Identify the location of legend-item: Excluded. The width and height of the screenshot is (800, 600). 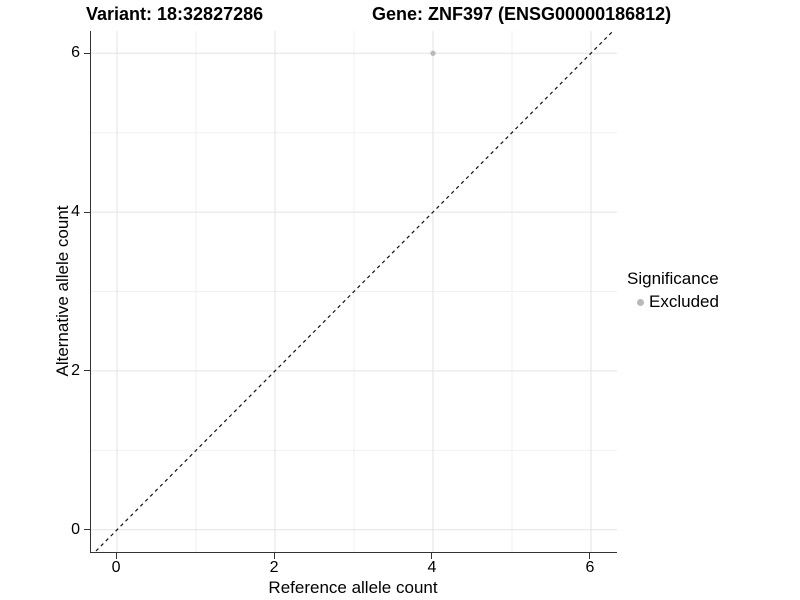
(673, 302).